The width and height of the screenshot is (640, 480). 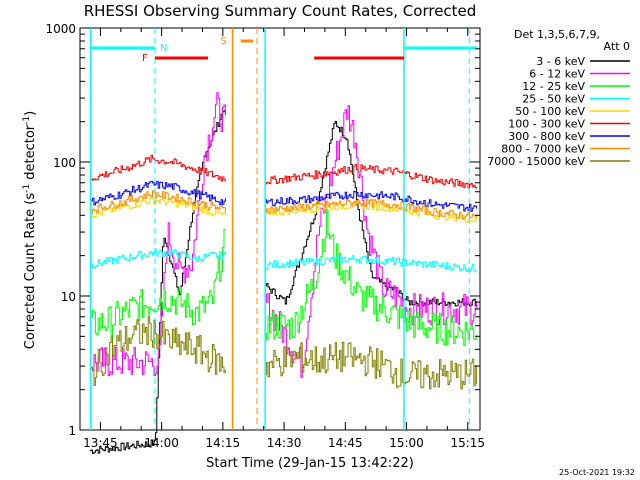 What do you see at coordinates (100, 443) in the screenshot?
I see `x-tick-label: 13:45` at bounding box center [100, 443].